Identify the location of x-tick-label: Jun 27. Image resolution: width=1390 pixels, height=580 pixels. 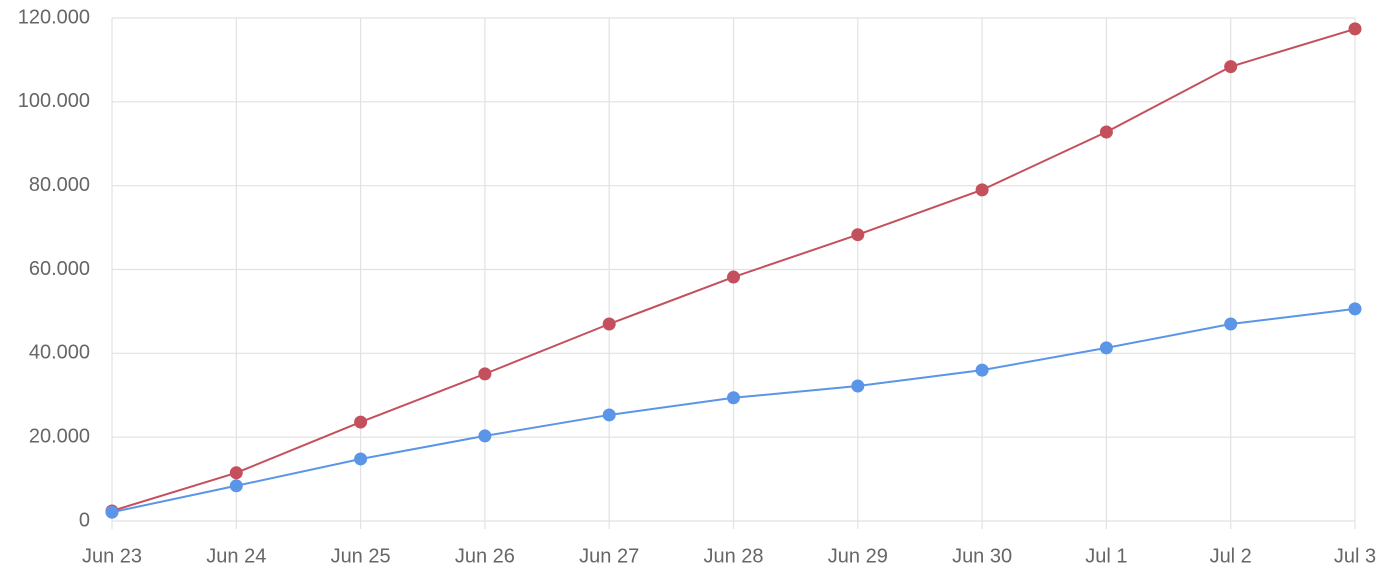
(609, 556).